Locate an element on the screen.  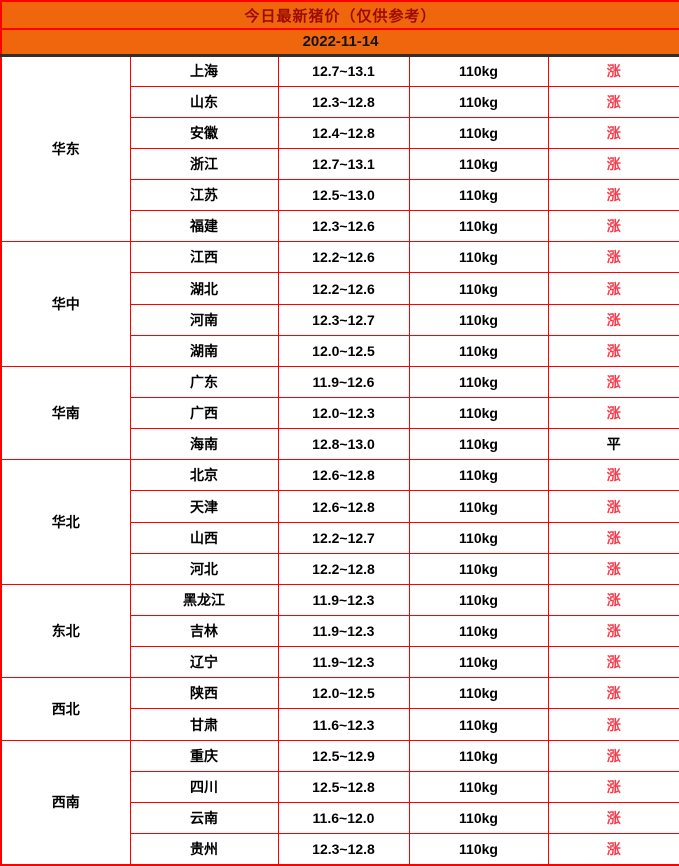
province-cell: 山东 is located at coordinates (204, 101).